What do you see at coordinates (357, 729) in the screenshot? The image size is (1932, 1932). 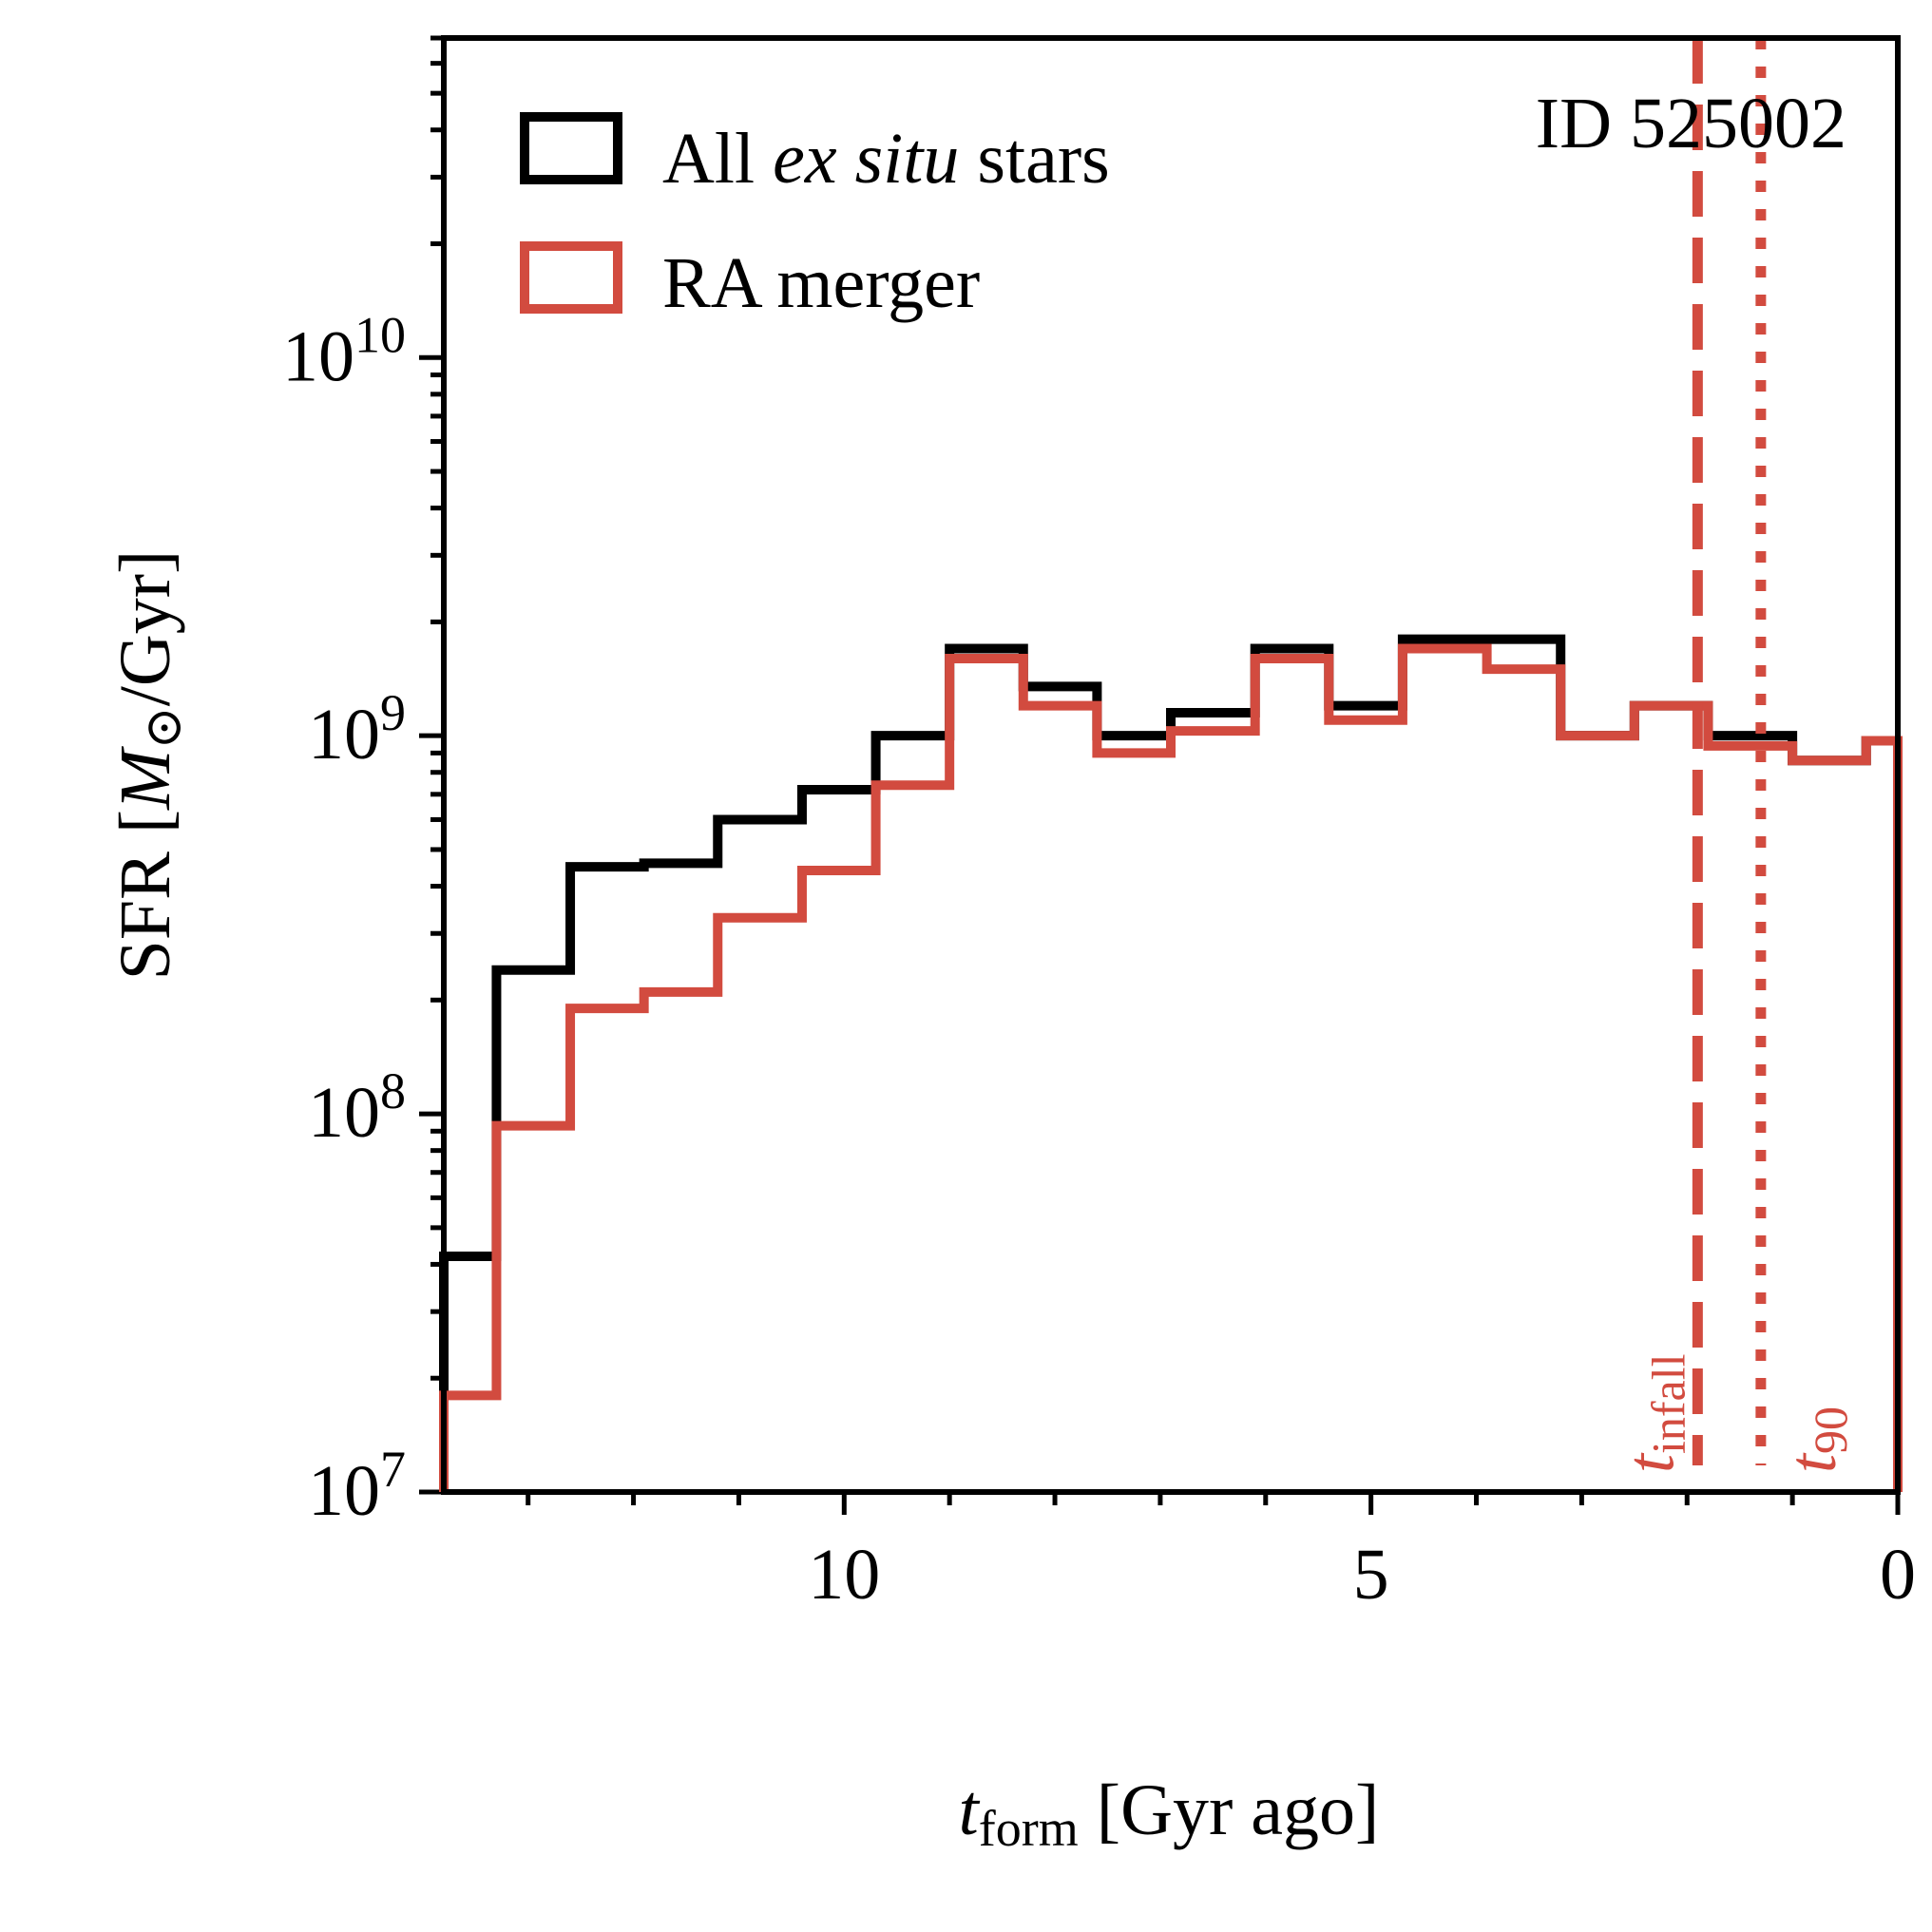 I see `y-tick-label: 10⁹` at bounding box center [357, 729].